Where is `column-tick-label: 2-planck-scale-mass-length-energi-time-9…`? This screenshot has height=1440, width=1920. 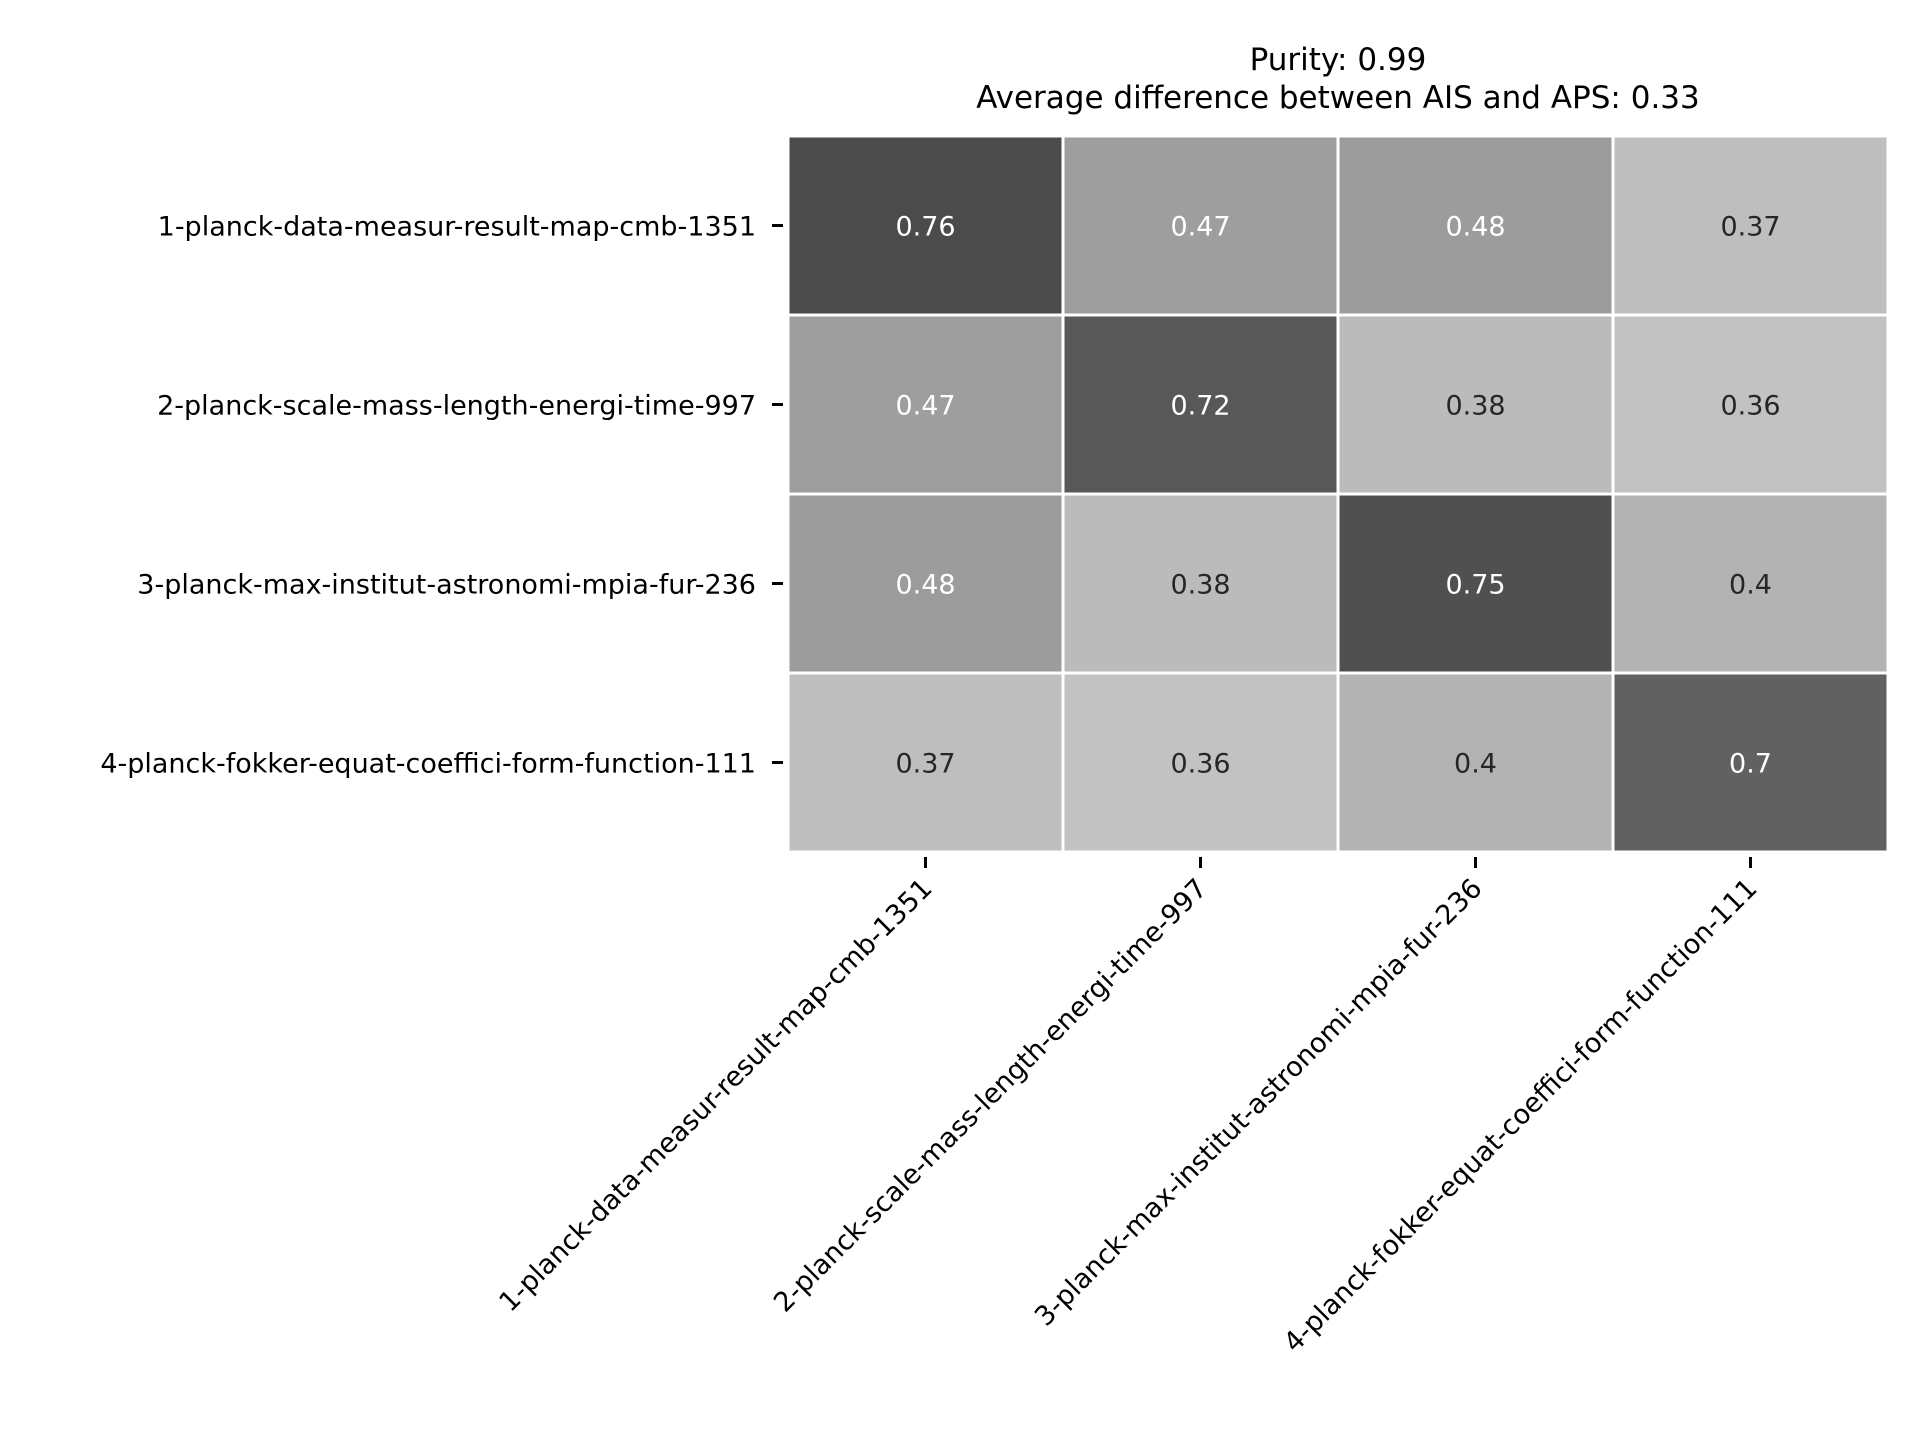 column-tick-label: 2-planck-scale-mass-length-energi-time-9… is located at coordinates (990, 1095).